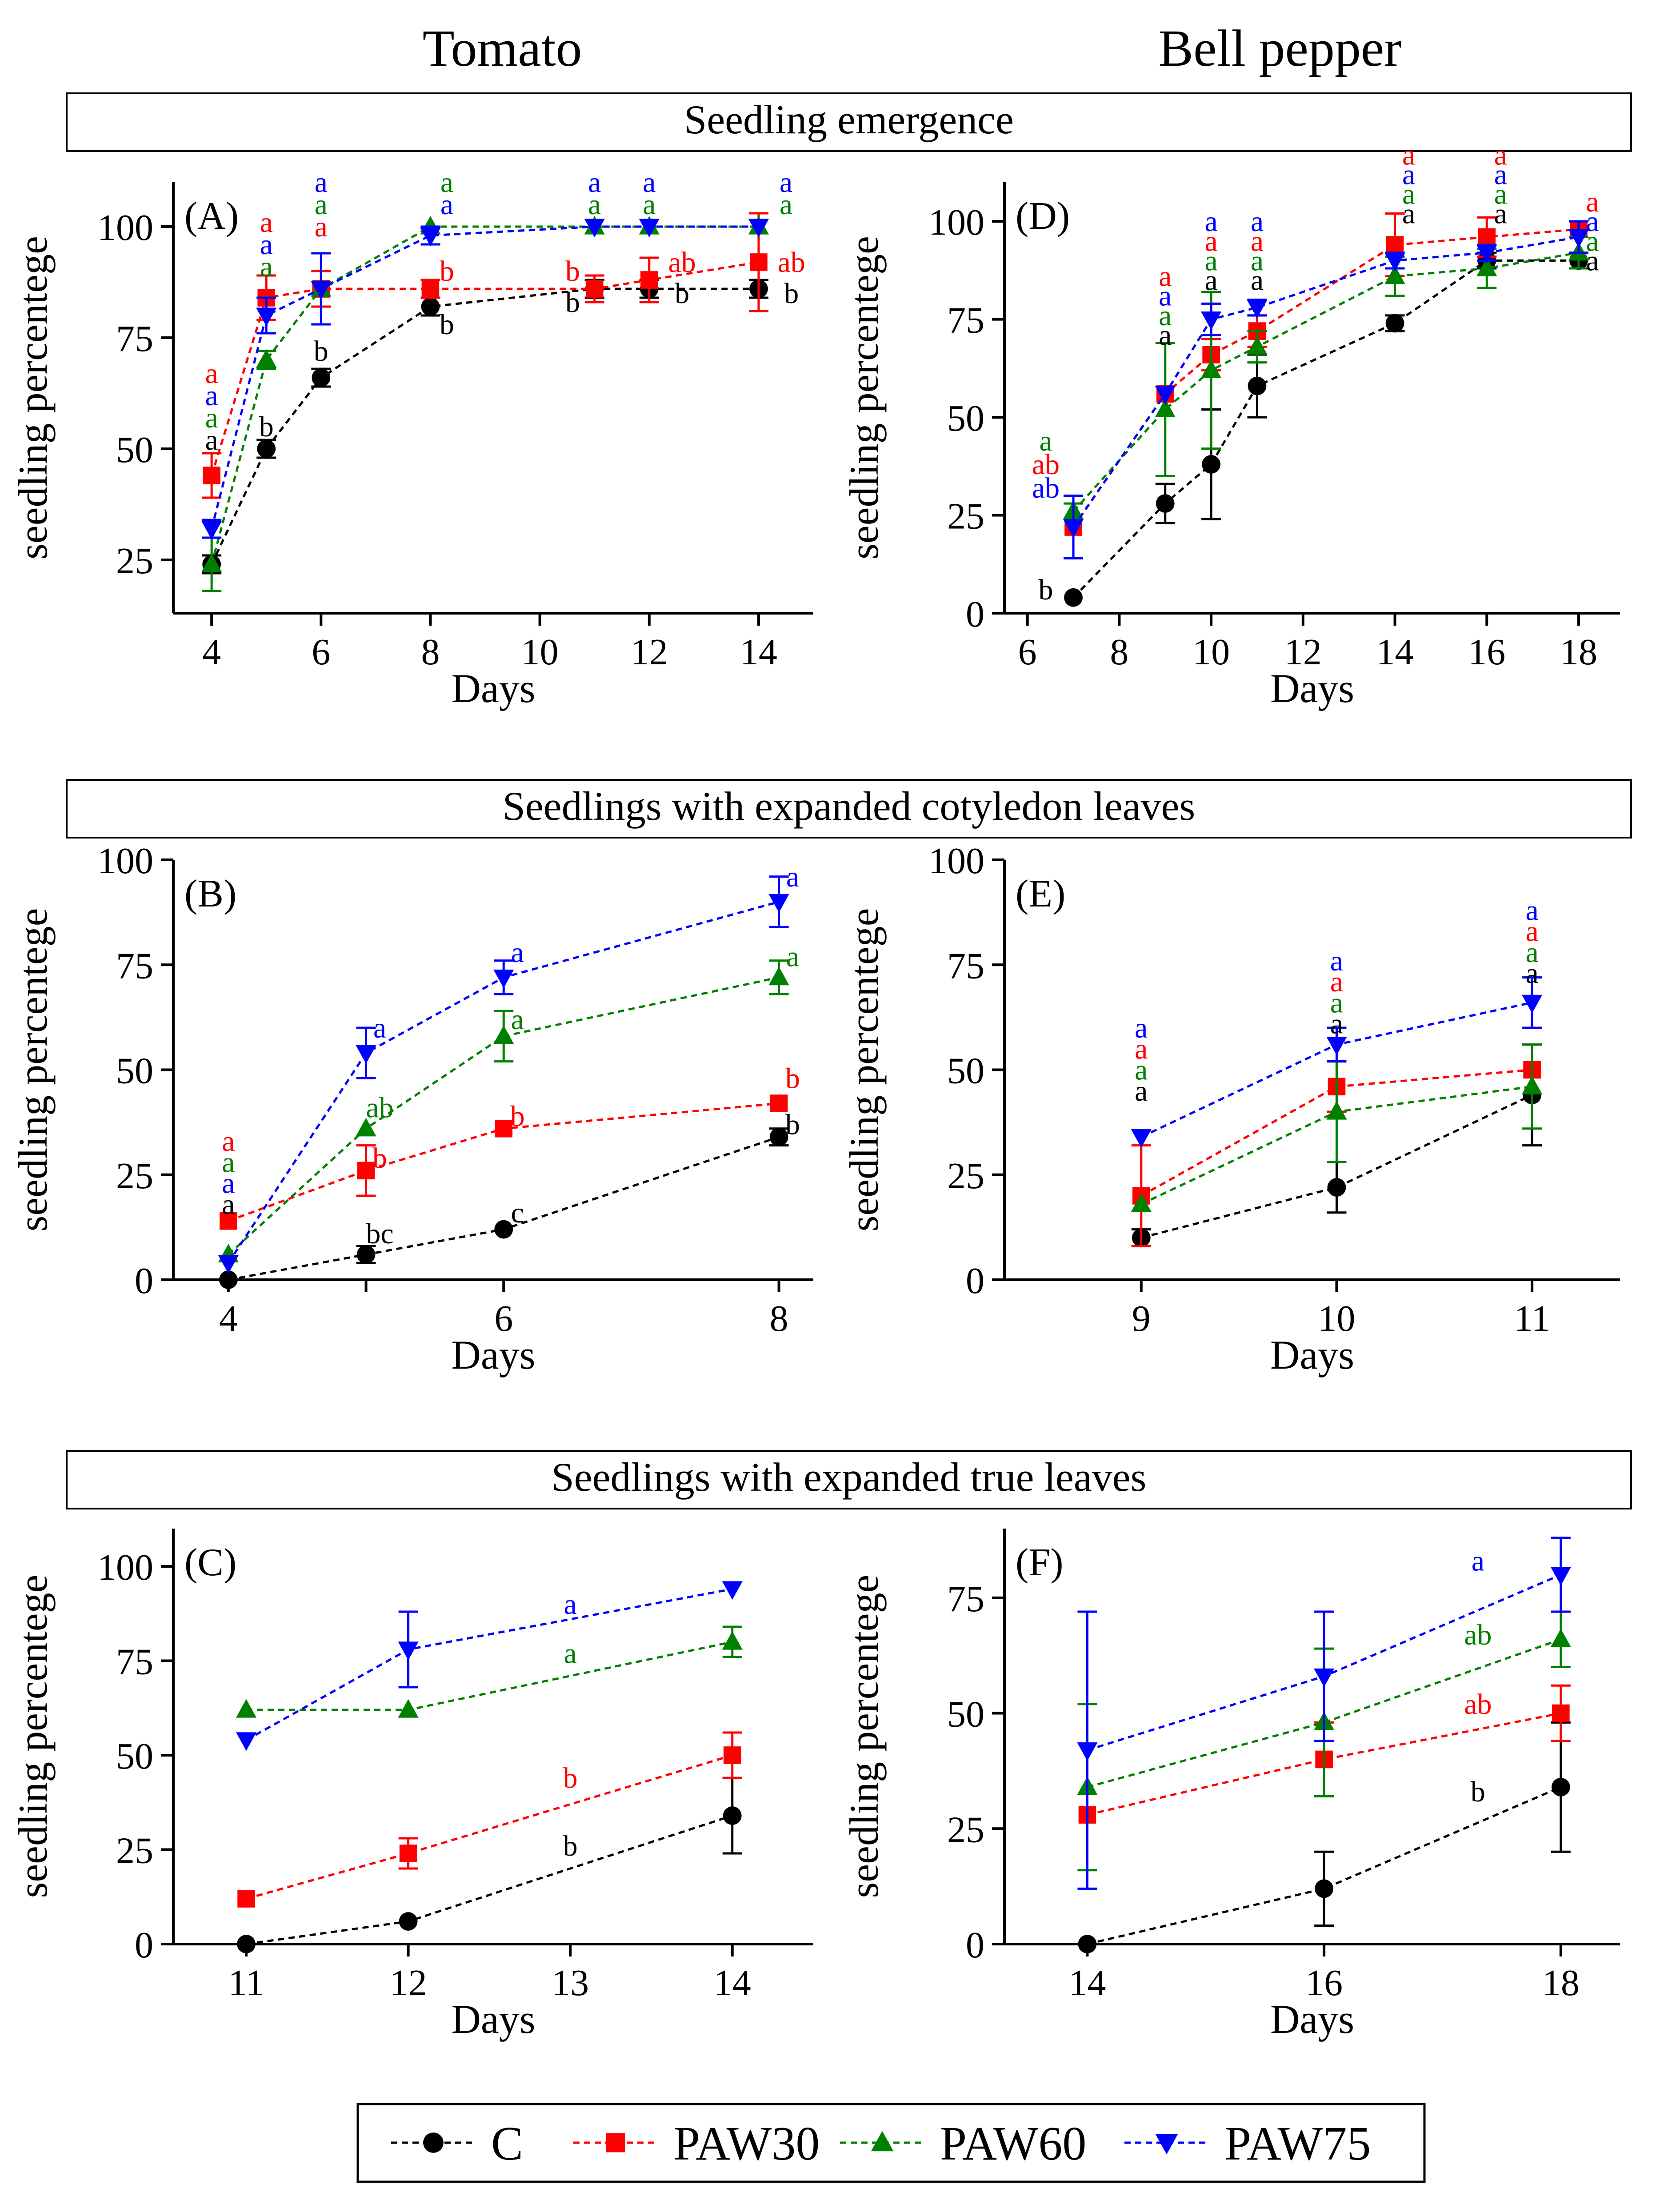 The height and width of the screenshot is (2212, 1668). What do you see at coordinates (211, 216) in the screenshot?
I see `panel-label: (A)` at bounding box center [211, 216].